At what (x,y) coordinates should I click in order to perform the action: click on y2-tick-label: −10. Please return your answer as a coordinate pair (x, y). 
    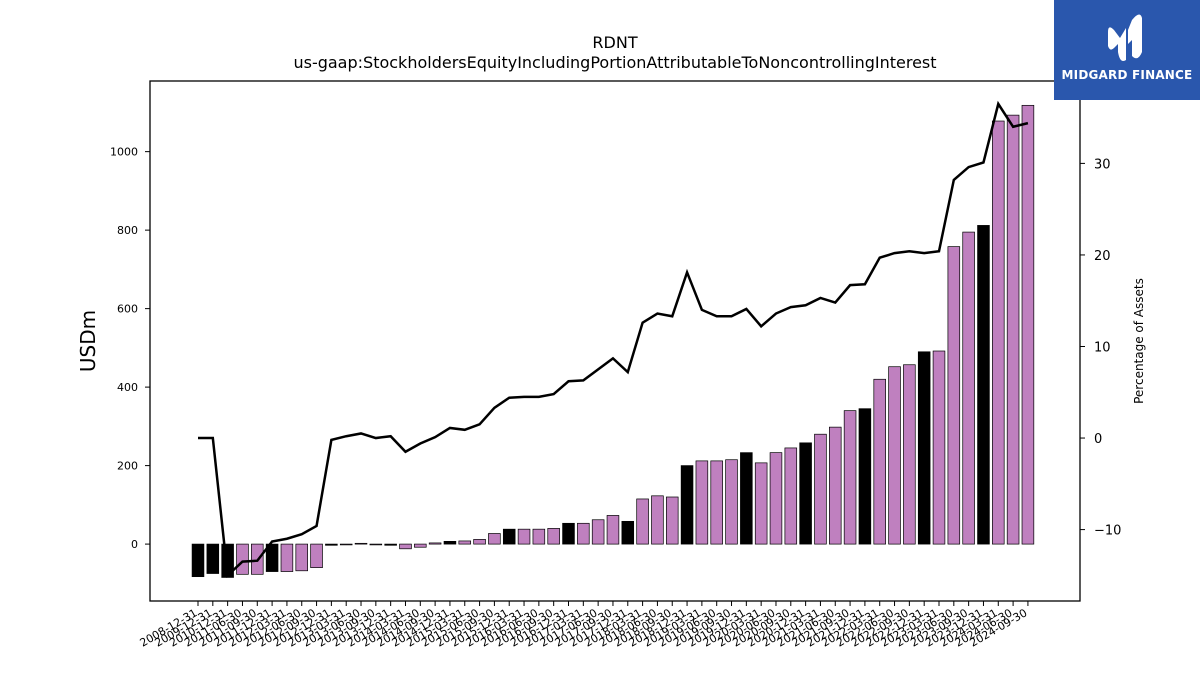
    Looking at the image, I should click on (1107, 531).